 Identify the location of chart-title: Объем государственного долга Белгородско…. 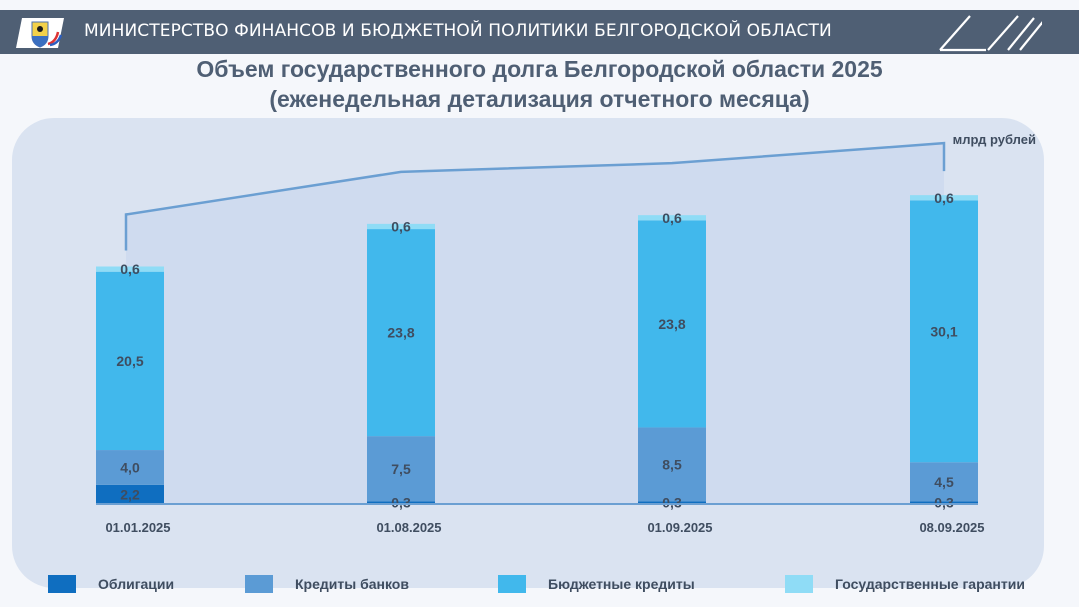
(539, 69).